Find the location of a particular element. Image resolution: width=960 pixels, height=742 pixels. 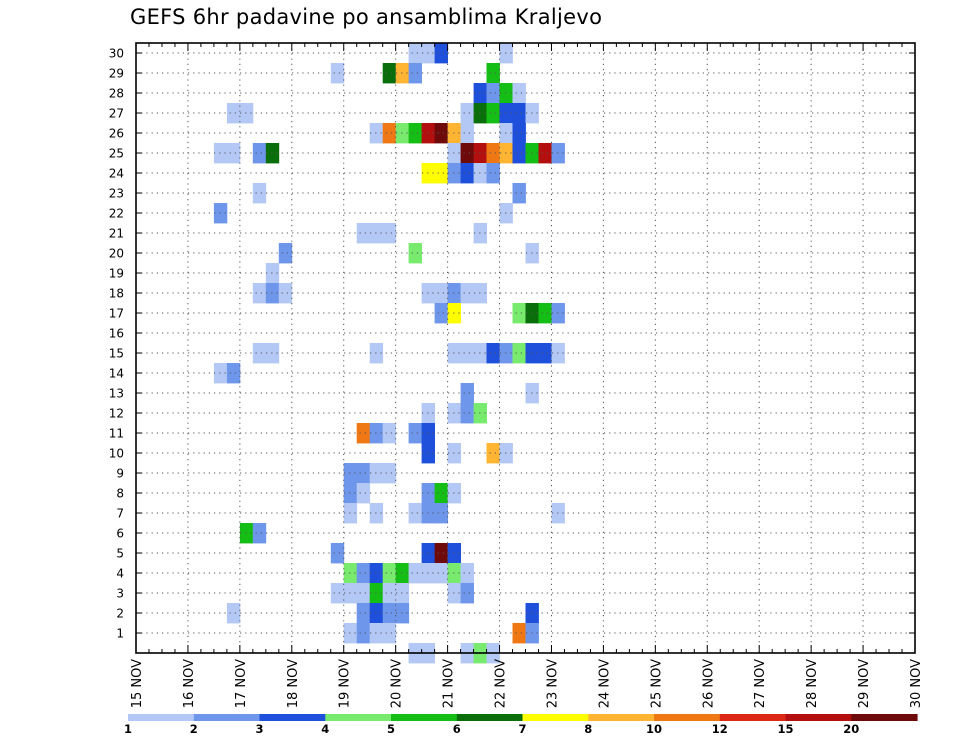

y-tick-label: 10 is located at coordinates (116, 454).